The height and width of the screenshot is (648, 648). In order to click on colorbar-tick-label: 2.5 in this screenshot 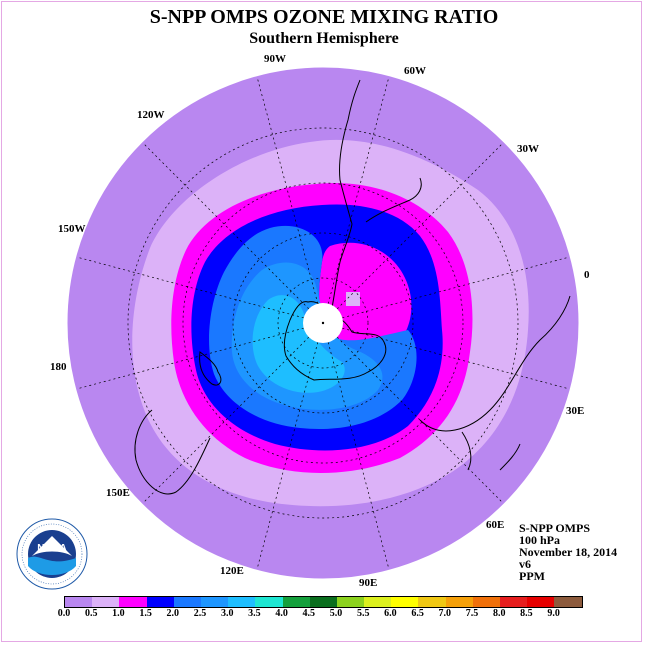, I will do `click(200, 613)`.